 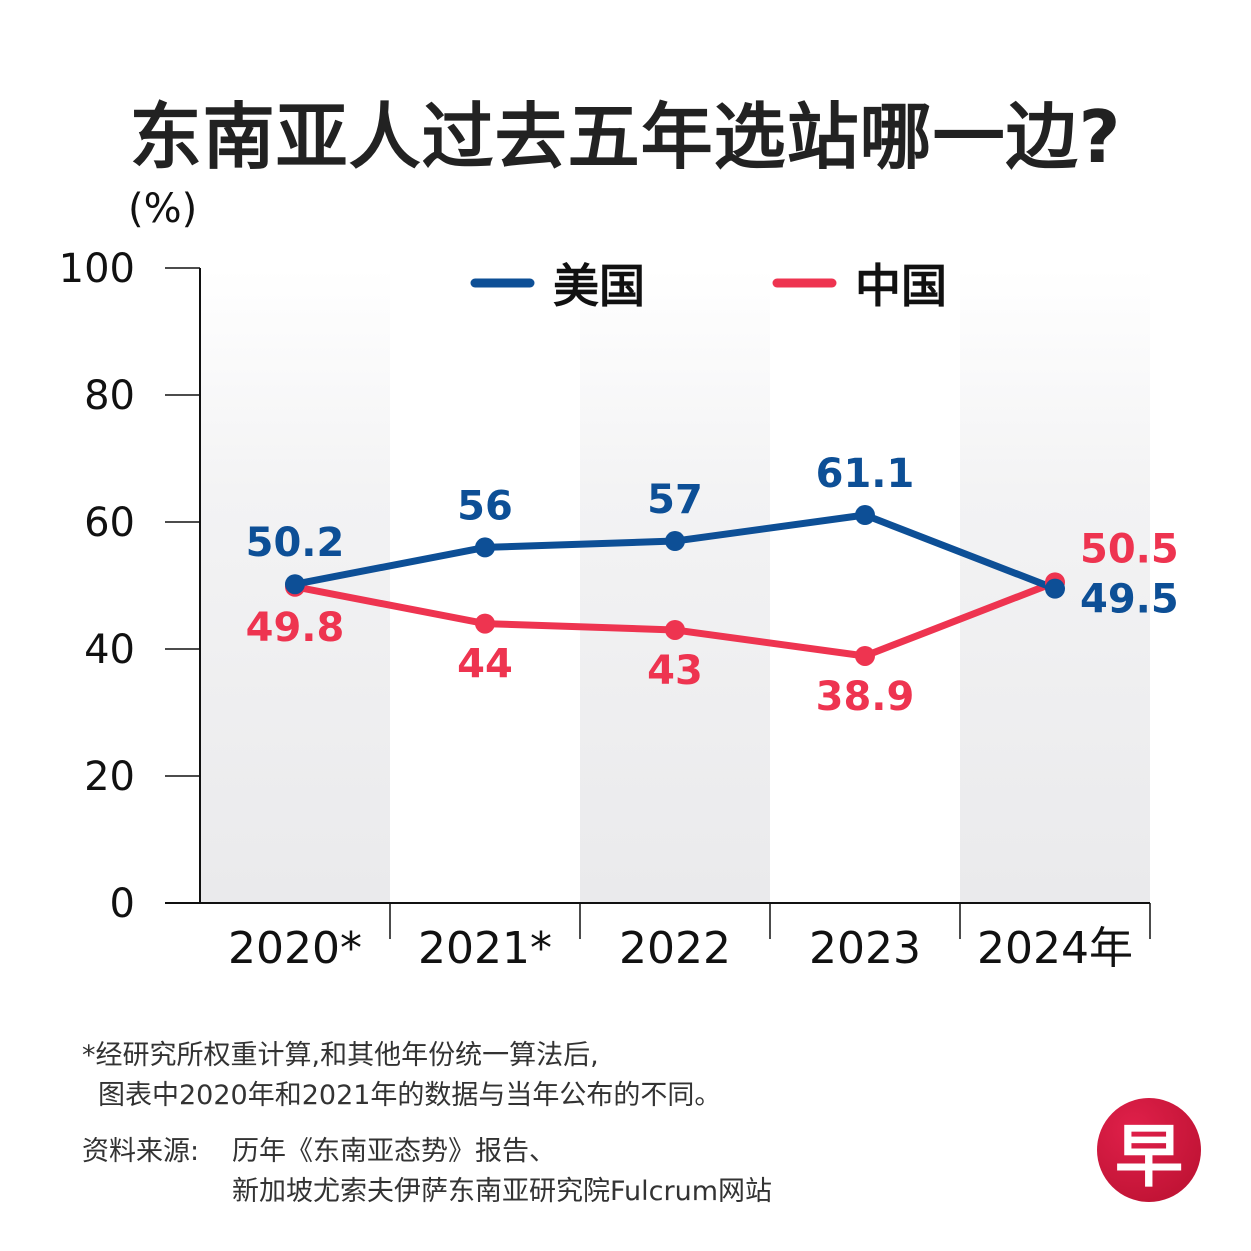 I want to click on y-tick-label: 40, so click(x=109, y=650).